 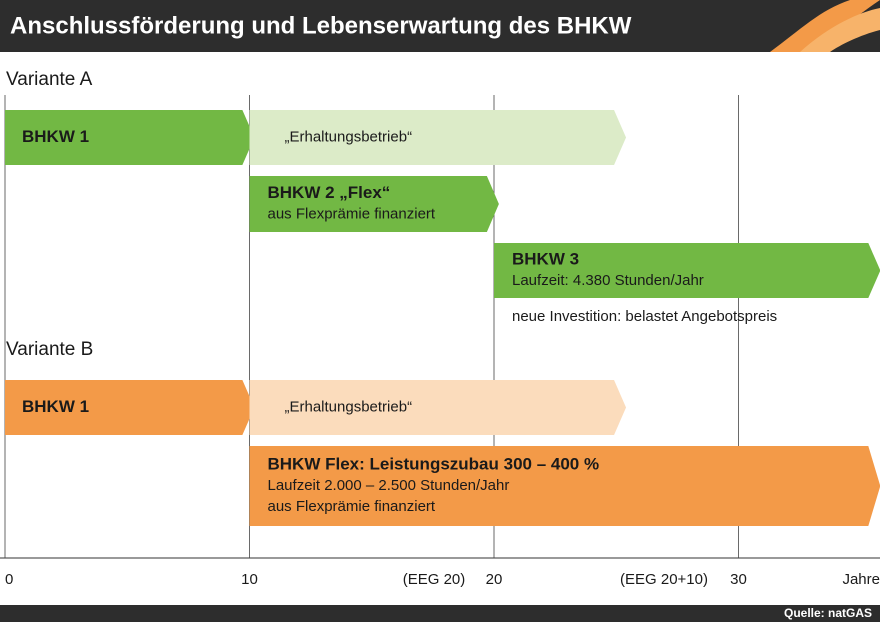 What do you see at coordinates (49, 349) in the screenshot?
I see `group-label: Variante B` at bounding box center [49, 349].